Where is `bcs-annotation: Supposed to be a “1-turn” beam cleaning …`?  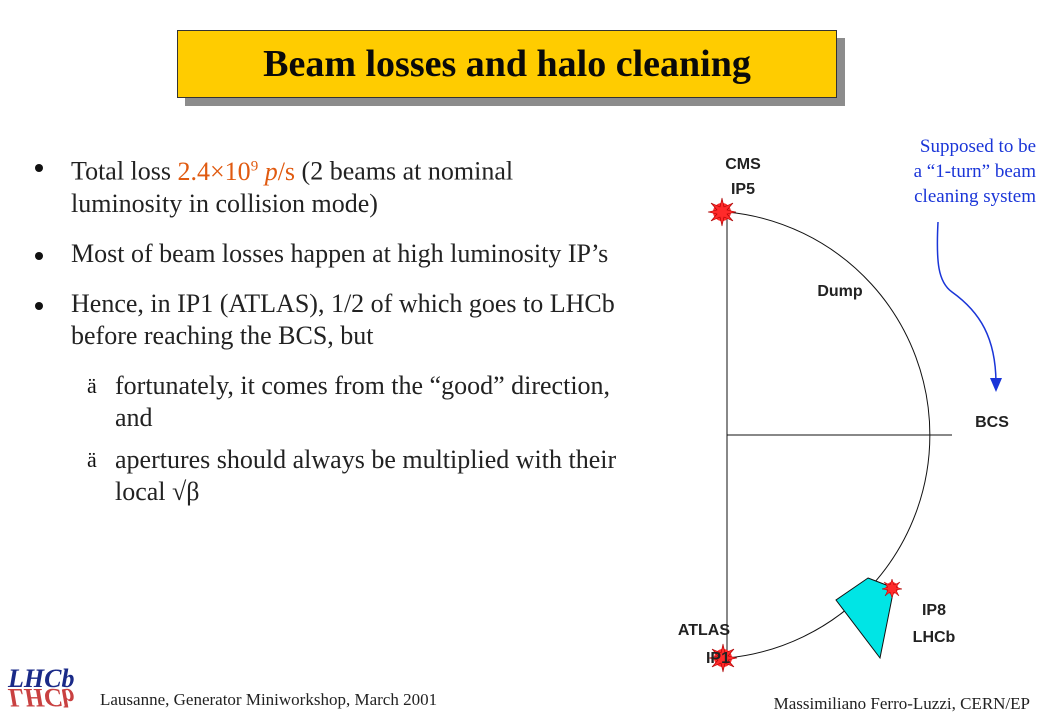
bcs-annotation: Supposed to be a “1-turn” beam cleaning … is located at coordinates (941, 171).